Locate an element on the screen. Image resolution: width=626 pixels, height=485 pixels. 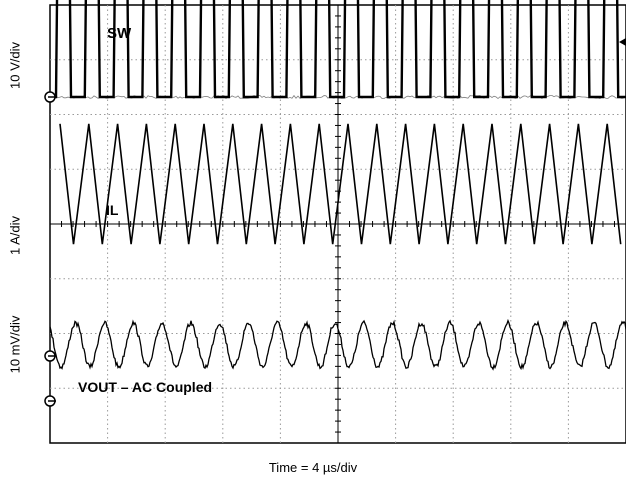
trigger-level-marker is located at coordinates (622, 42).